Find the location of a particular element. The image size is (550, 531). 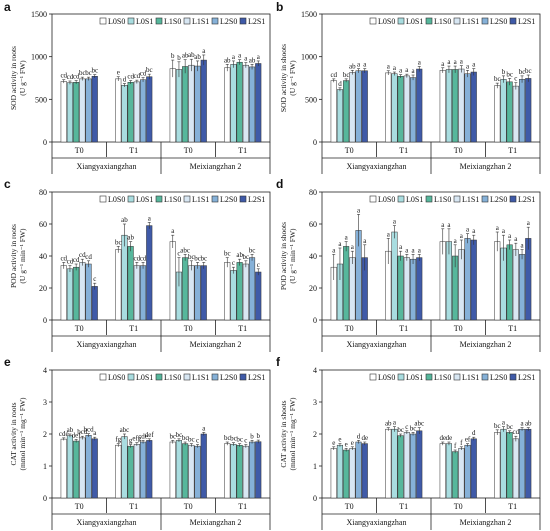

y-tick-label: 3 is located at coordinates (315, 402).